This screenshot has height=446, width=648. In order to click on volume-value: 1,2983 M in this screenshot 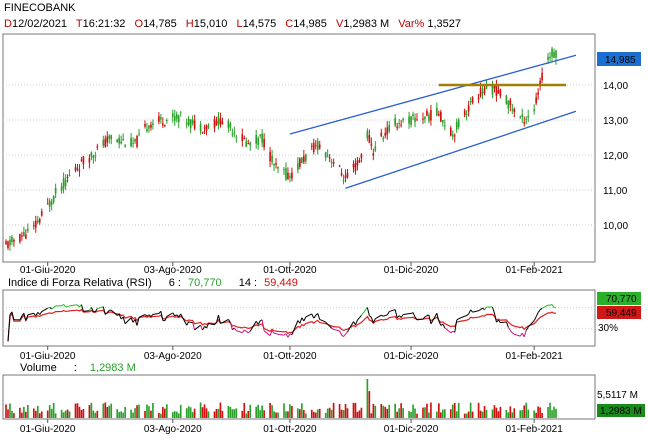, I will do `click(366, 24)`.